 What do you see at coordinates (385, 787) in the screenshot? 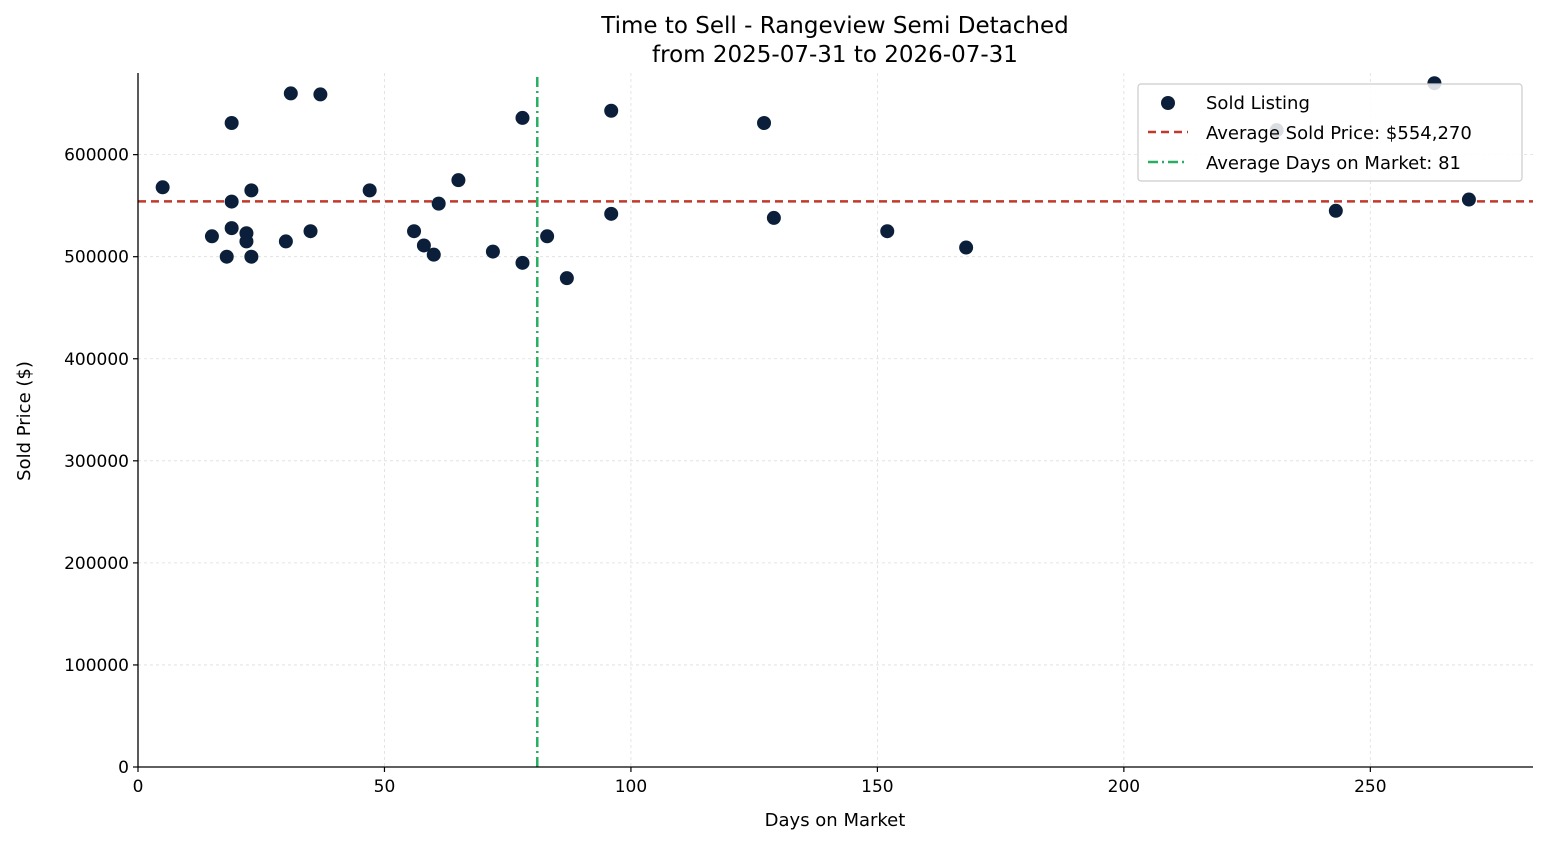
I see `x-tick-label: 50` at bounding box center [385, 787].